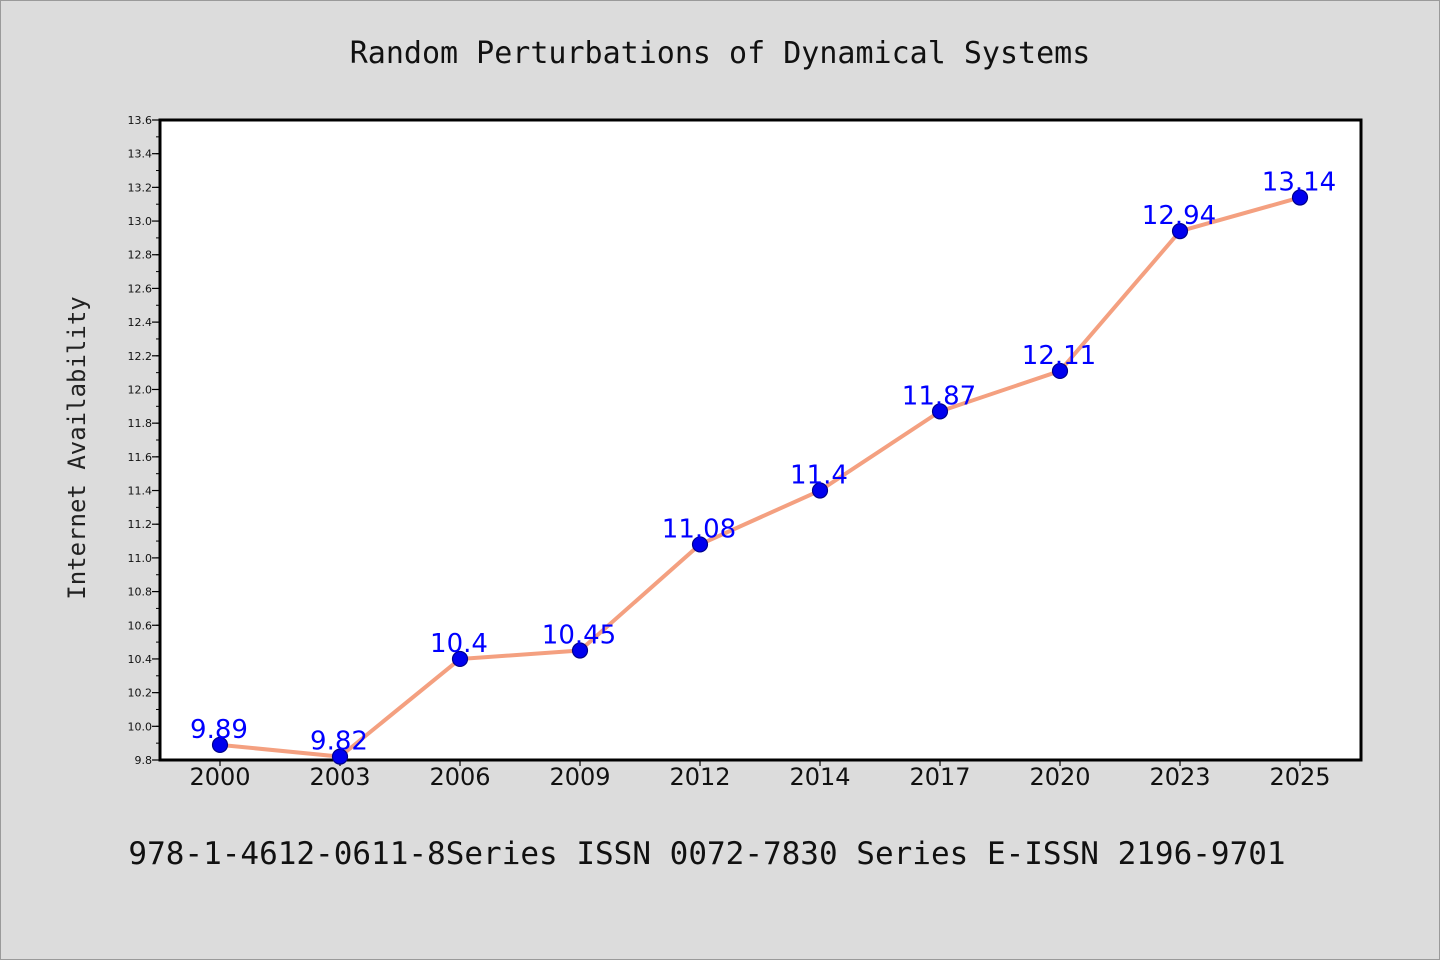 The height and width of the screenshot is (960, 1440). What do you see at coordinates (140, 187) in the screenshot?
I see `y-tick-label: 13.2` at bounding box center [140, 187].